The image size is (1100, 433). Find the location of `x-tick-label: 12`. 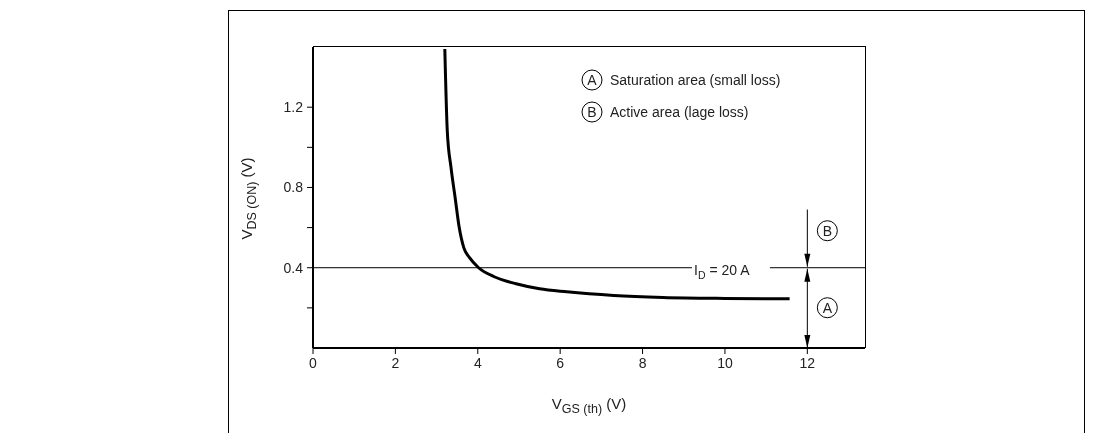

x-tick-label: 12 is located at coordinates (807, 363).